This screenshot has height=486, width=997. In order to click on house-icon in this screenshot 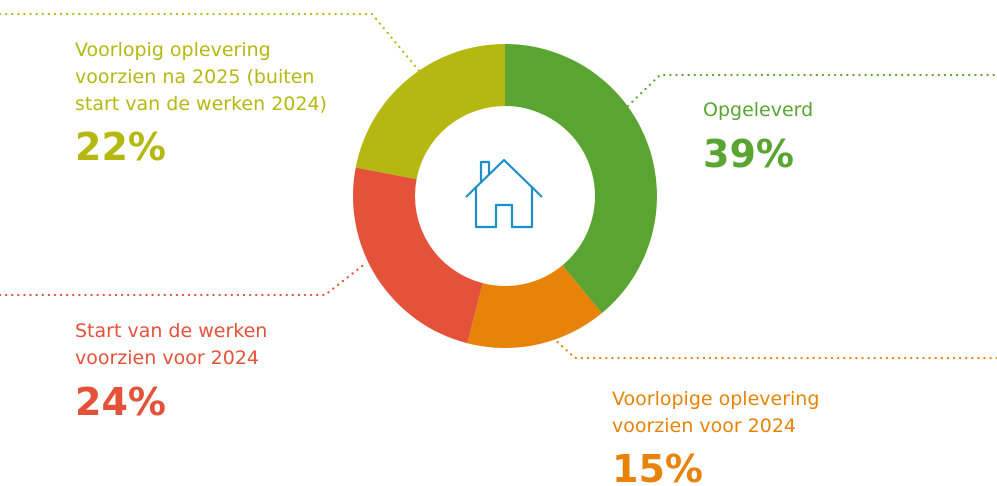, I will do `click(504, 193)`.